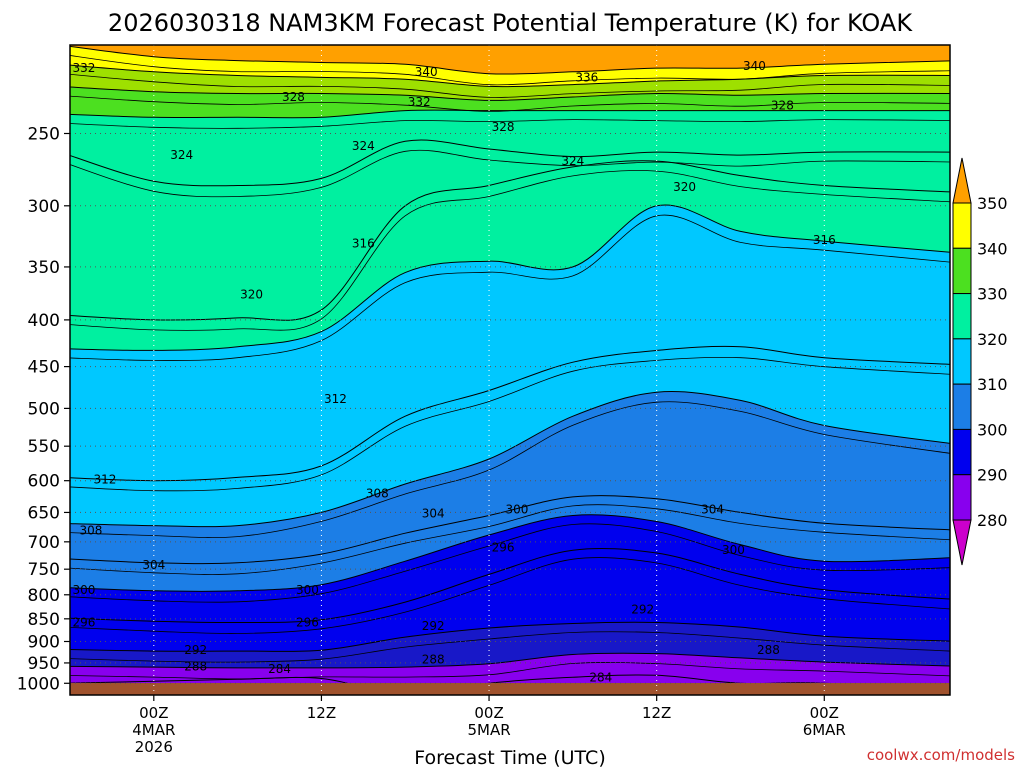 The image size is (1024, 768). Describe the element at coordinates (992, 429) in the screenshot. I see `colorbar-label: 300` at that location.